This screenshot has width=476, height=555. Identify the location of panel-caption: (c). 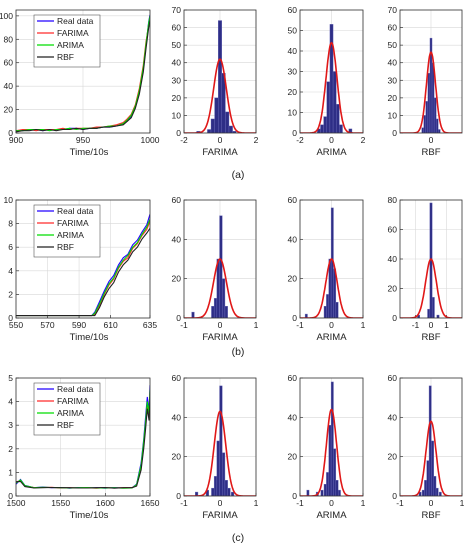
(238, 538).